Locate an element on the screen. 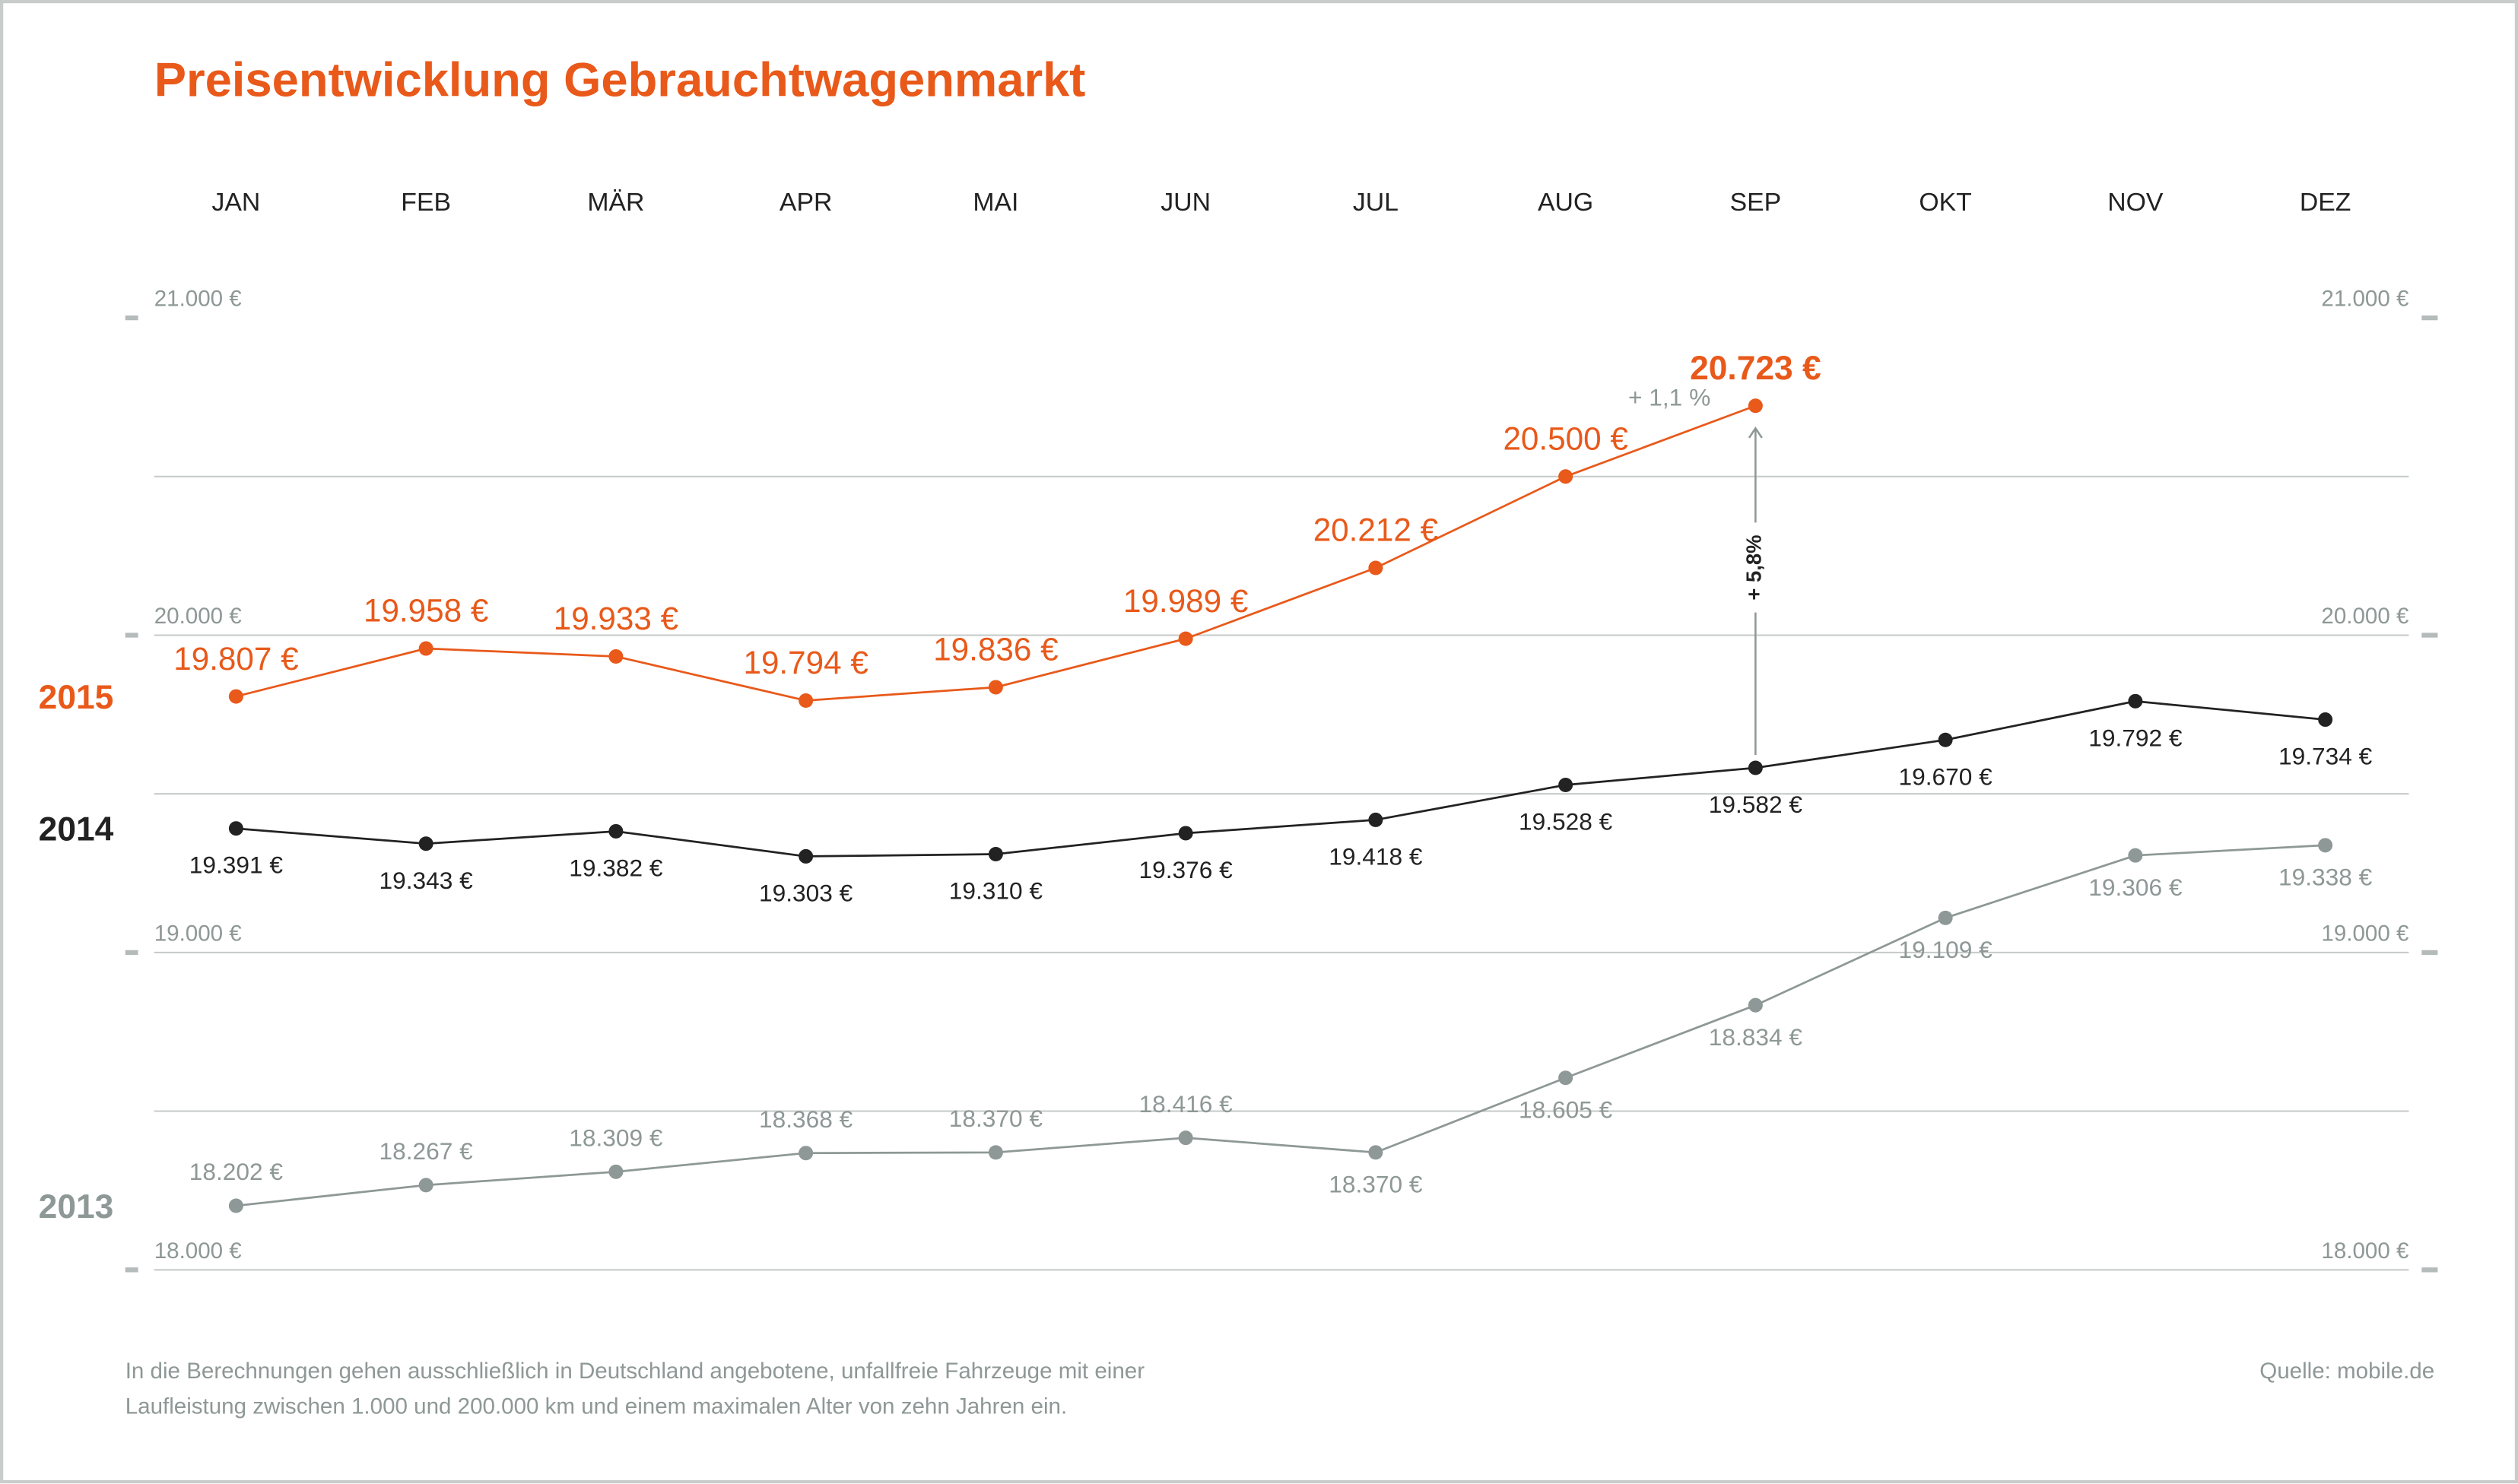 The width and height of the screenshot is (2518, 1484). x-tick-label: MÄR is located at coordinates (615, 202).